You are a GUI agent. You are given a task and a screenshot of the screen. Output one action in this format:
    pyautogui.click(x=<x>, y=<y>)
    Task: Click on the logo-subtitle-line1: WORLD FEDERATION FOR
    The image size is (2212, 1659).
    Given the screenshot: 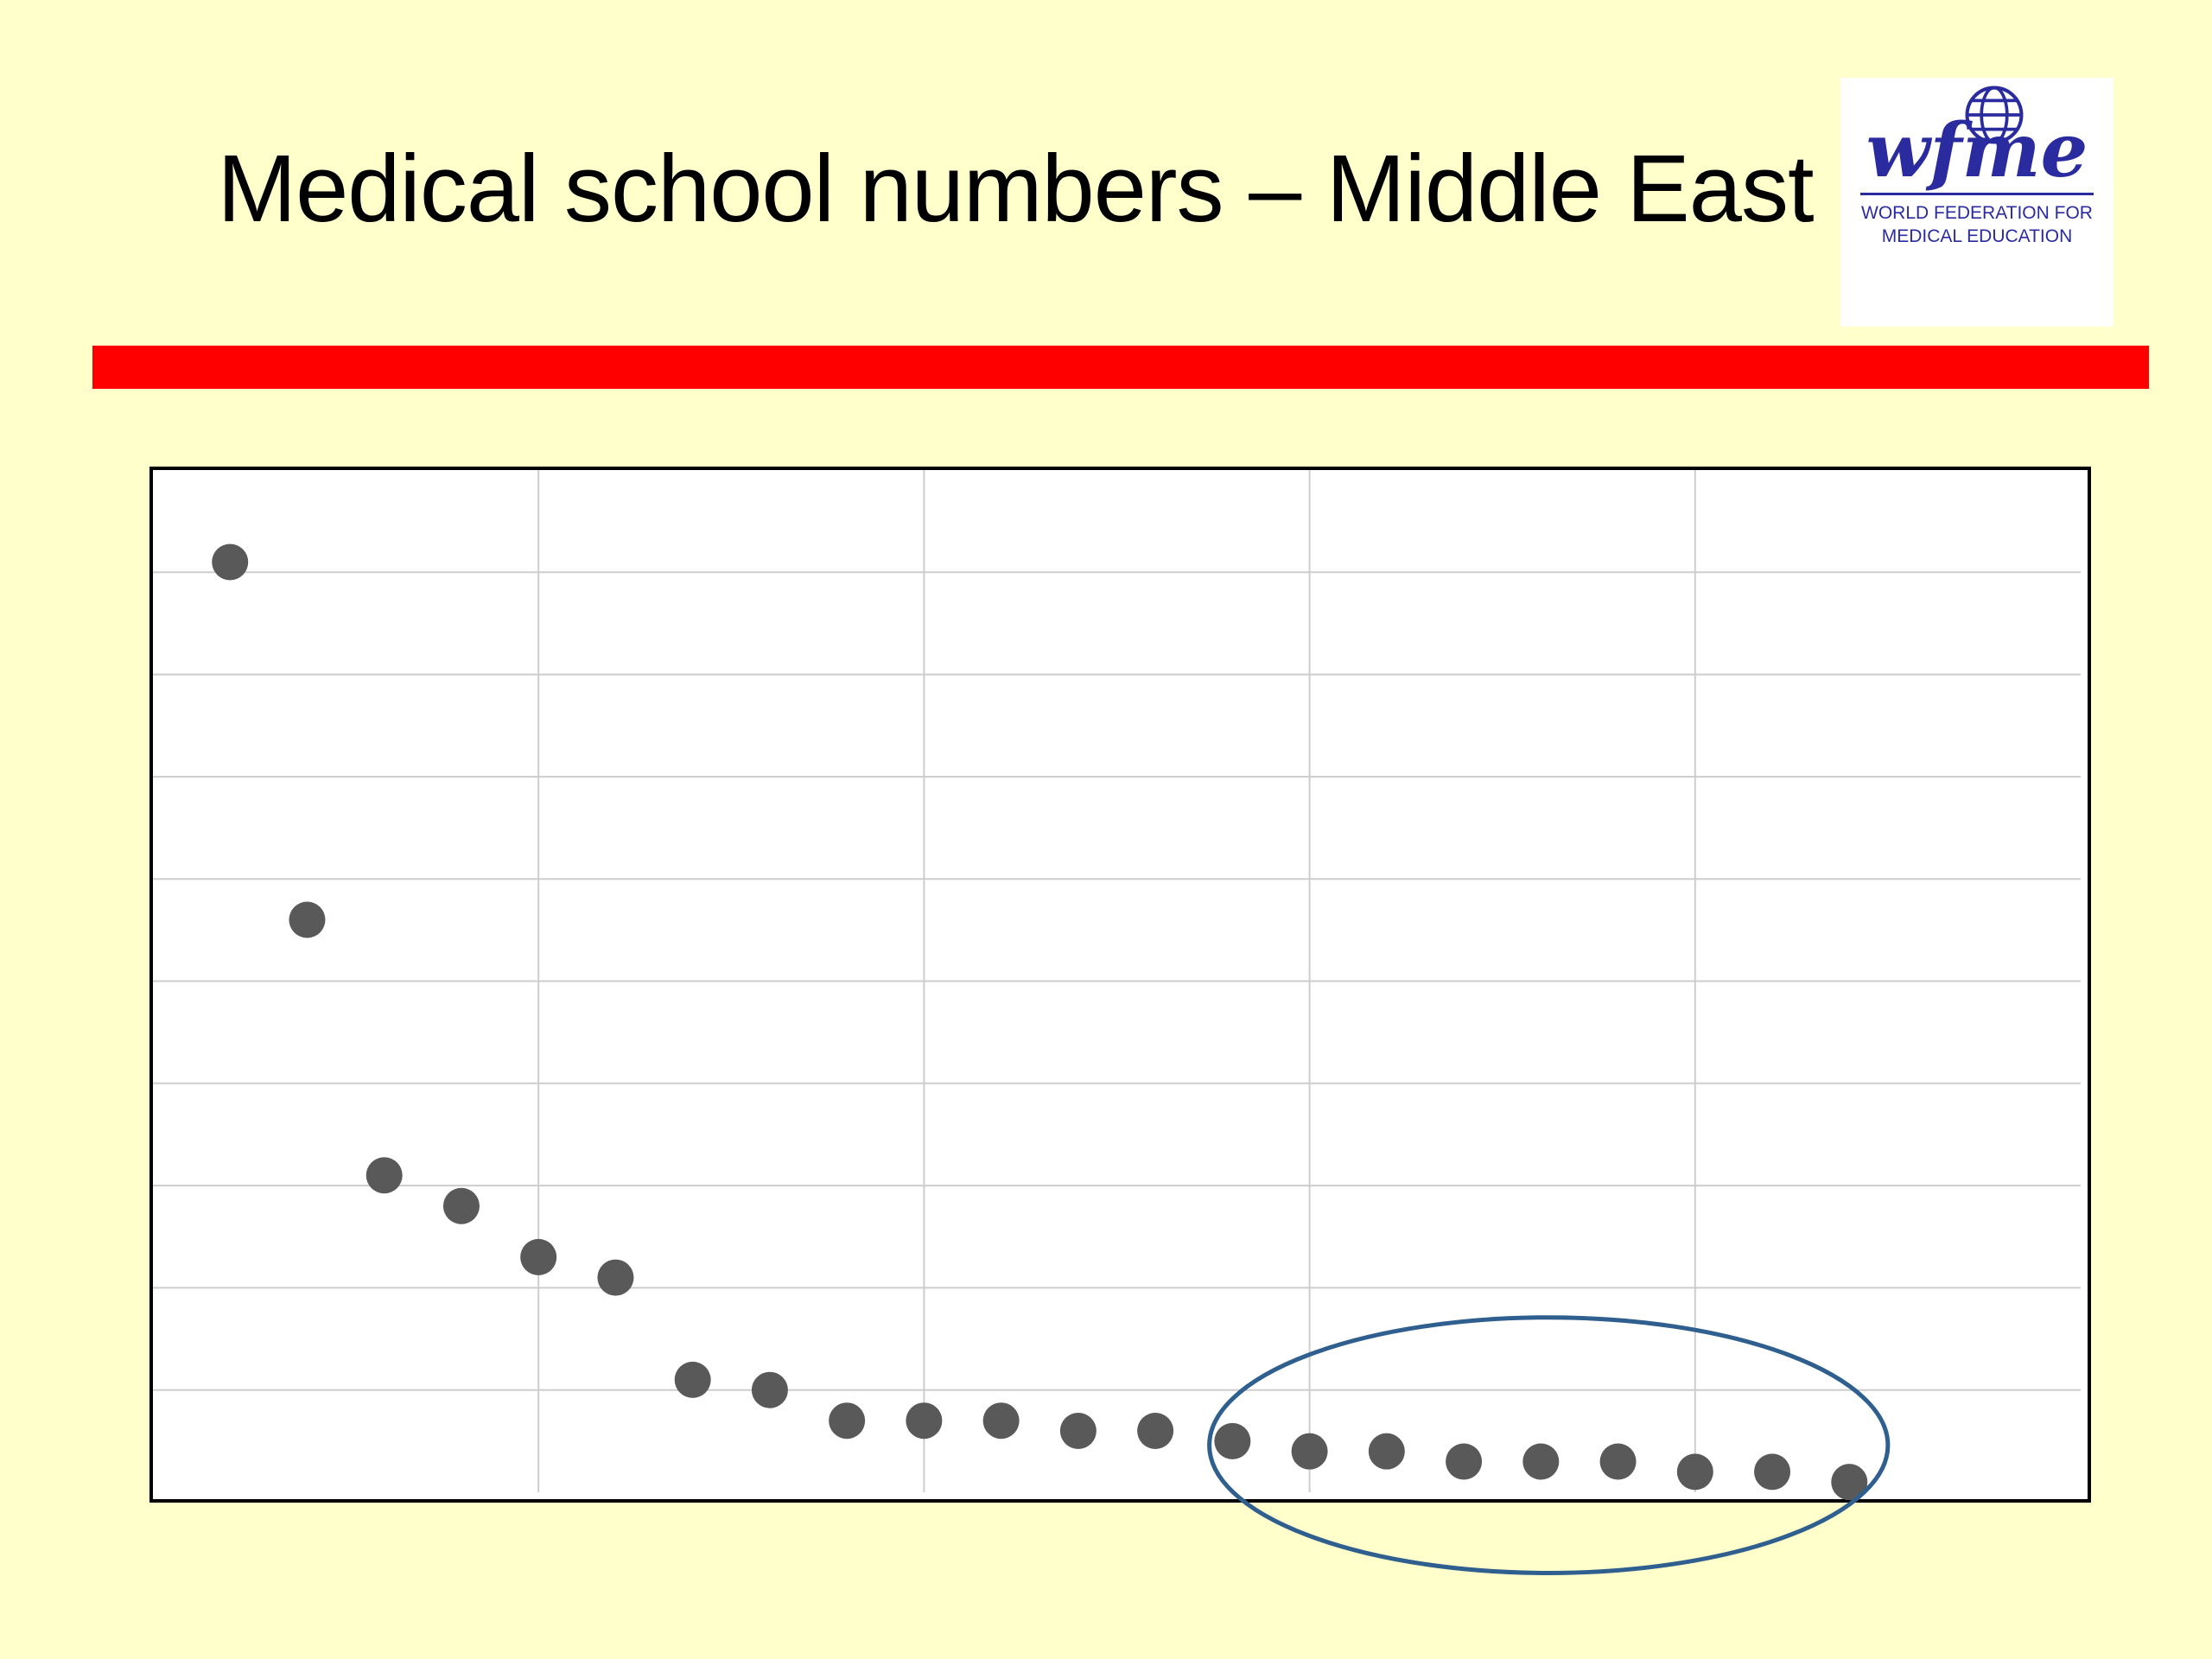 What is the action you would take?
    pyautogui.click(x=1977, y=213)
    